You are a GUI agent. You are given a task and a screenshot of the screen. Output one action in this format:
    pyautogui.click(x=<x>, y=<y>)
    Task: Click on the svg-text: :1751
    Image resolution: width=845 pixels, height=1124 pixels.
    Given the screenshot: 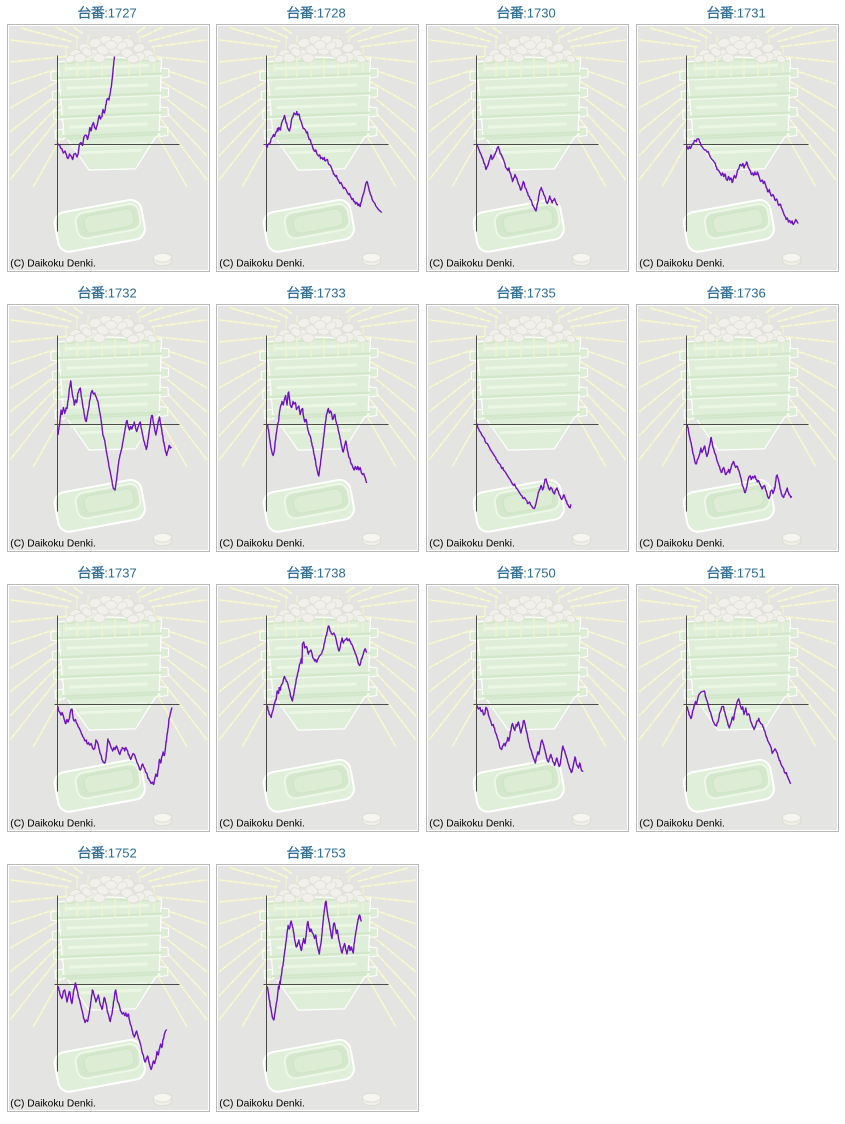 What is the action you would take?
    pyautogui.click(x=749, y=573)
    